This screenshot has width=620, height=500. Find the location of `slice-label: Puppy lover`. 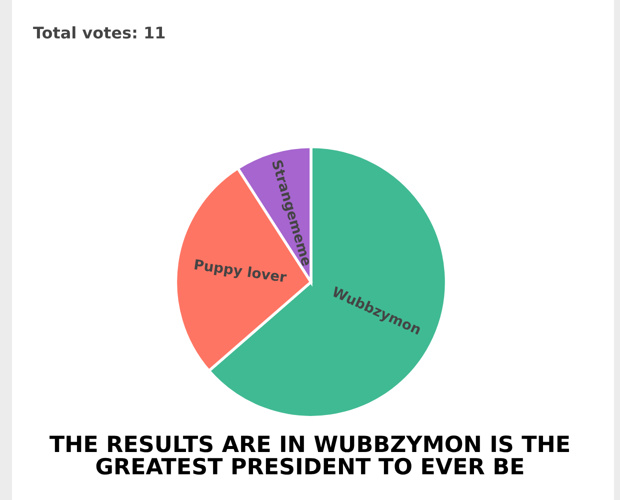

slice-label: Puppy lover is located at coordinates (241, 272).